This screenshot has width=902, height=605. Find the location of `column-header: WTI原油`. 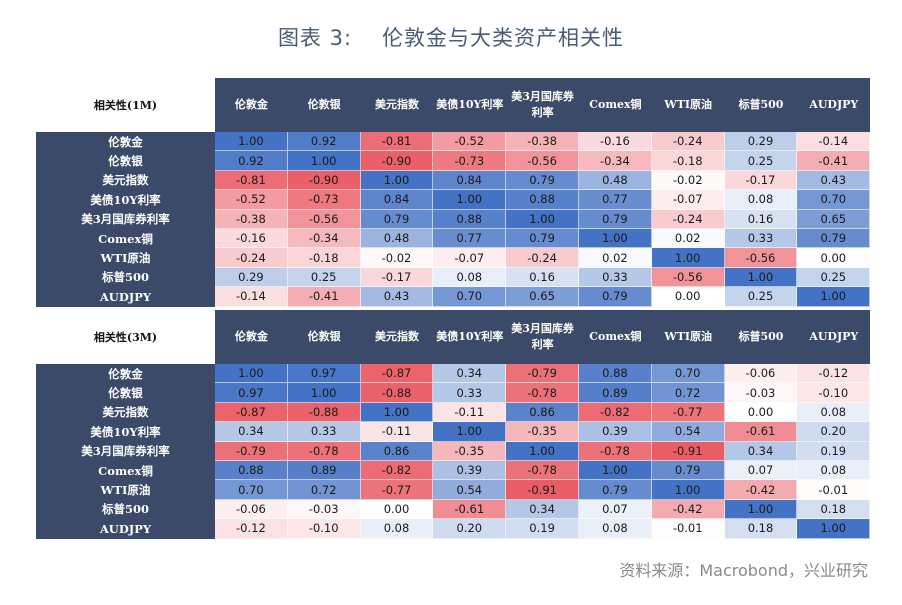

column-header: WTI原油 is located at coordinates (688, 337).